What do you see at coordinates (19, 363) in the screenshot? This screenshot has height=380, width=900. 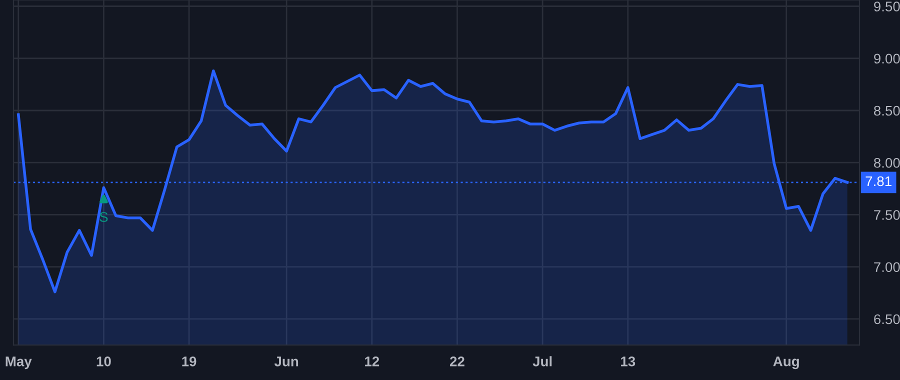 I see `x-tick-label: May` at bounding box center [19, 363].